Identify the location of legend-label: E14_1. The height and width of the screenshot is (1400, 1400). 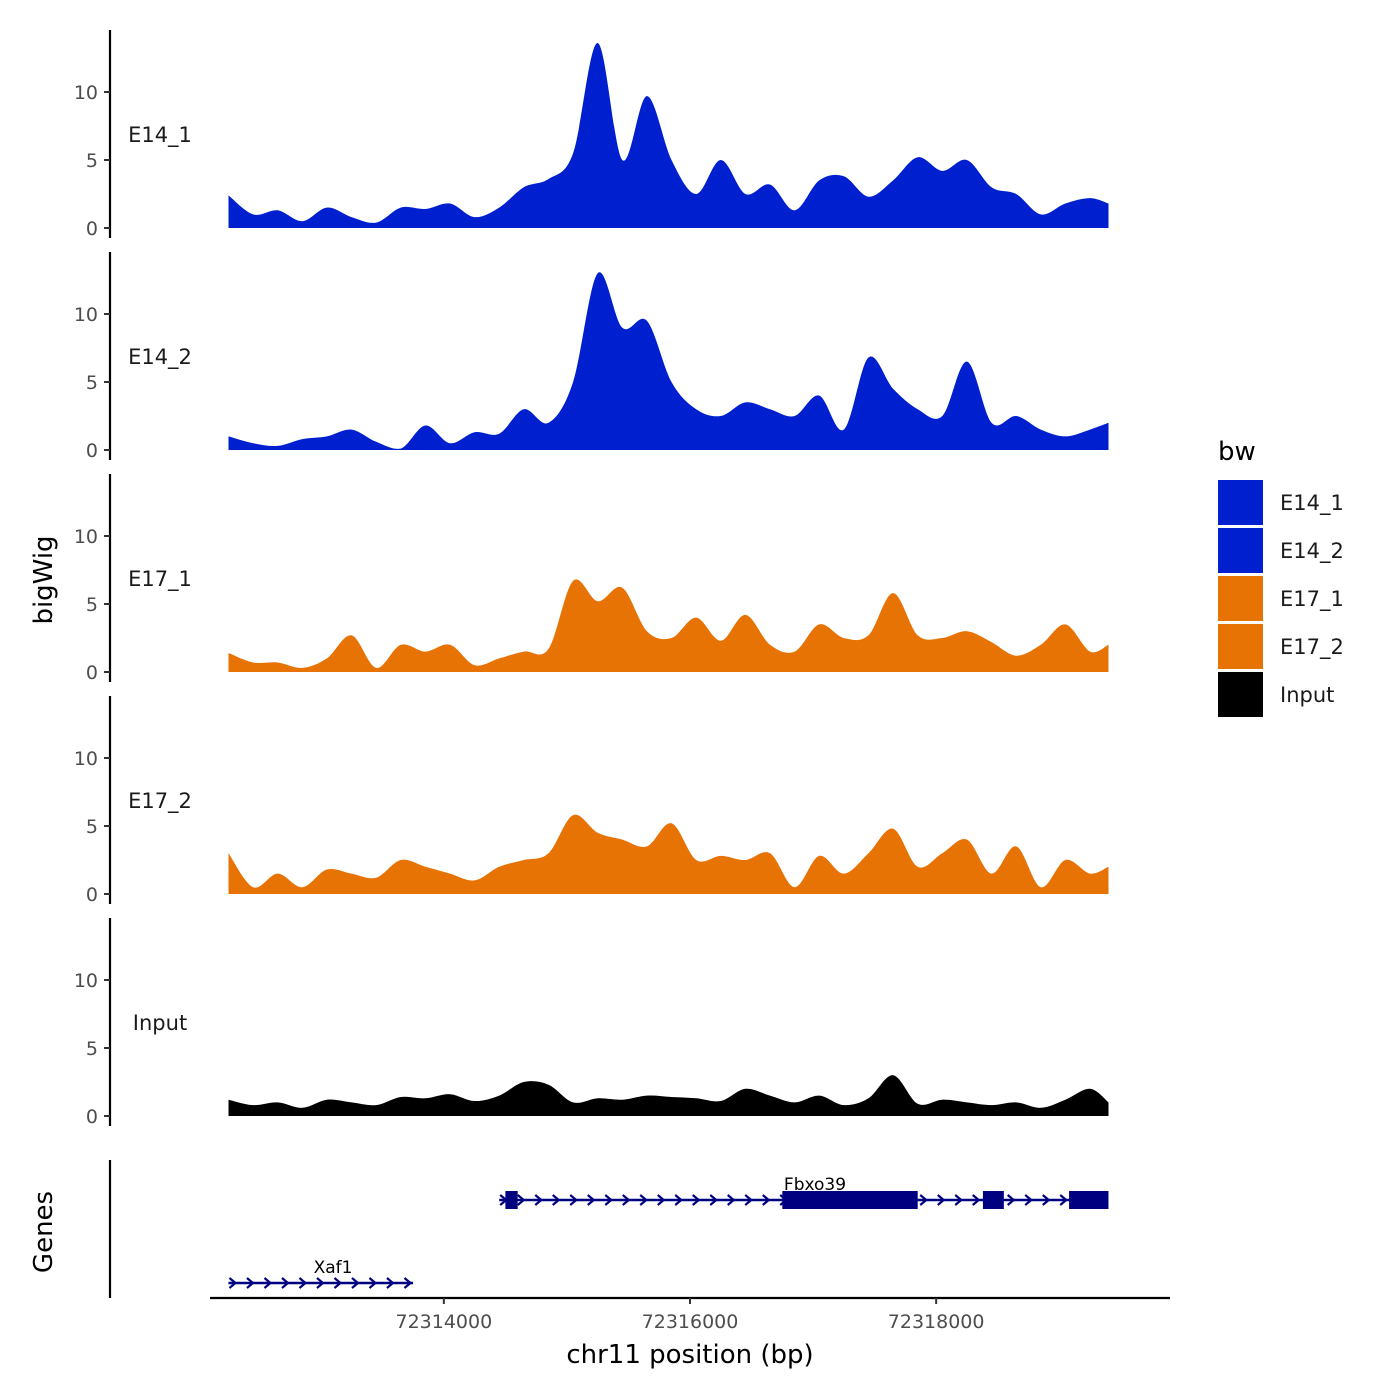
(1312, 503).